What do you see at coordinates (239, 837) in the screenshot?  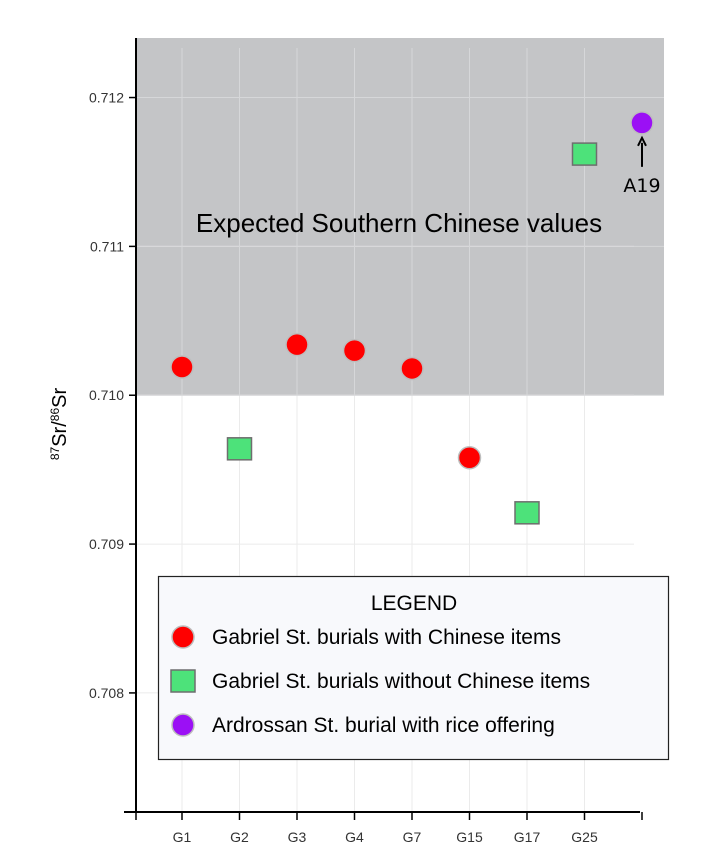 I see `x-tick-label: G2` at bounding box center [239, 837].